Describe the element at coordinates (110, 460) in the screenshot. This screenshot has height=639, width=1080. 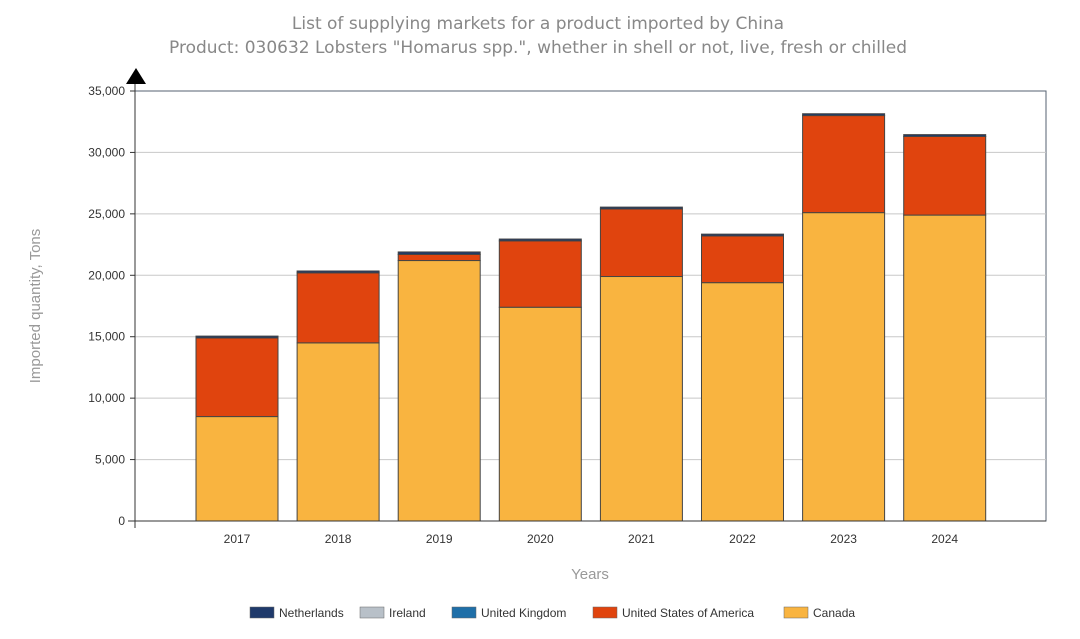
I see `y-tick-label: 5,000` at that location.